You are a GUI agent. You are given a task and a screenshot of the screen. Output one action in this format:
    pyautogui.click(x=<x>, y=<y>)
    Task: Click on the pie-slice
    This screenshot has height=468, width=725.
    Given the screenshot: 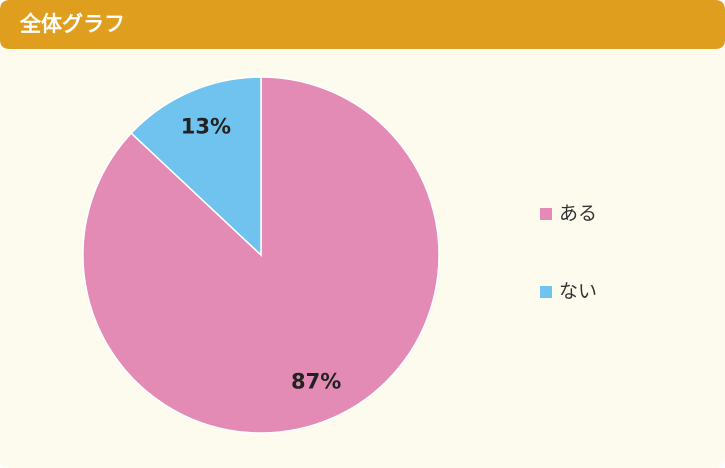 What is the action you would take?
    pyautogui.click(x=196, y=166)
    